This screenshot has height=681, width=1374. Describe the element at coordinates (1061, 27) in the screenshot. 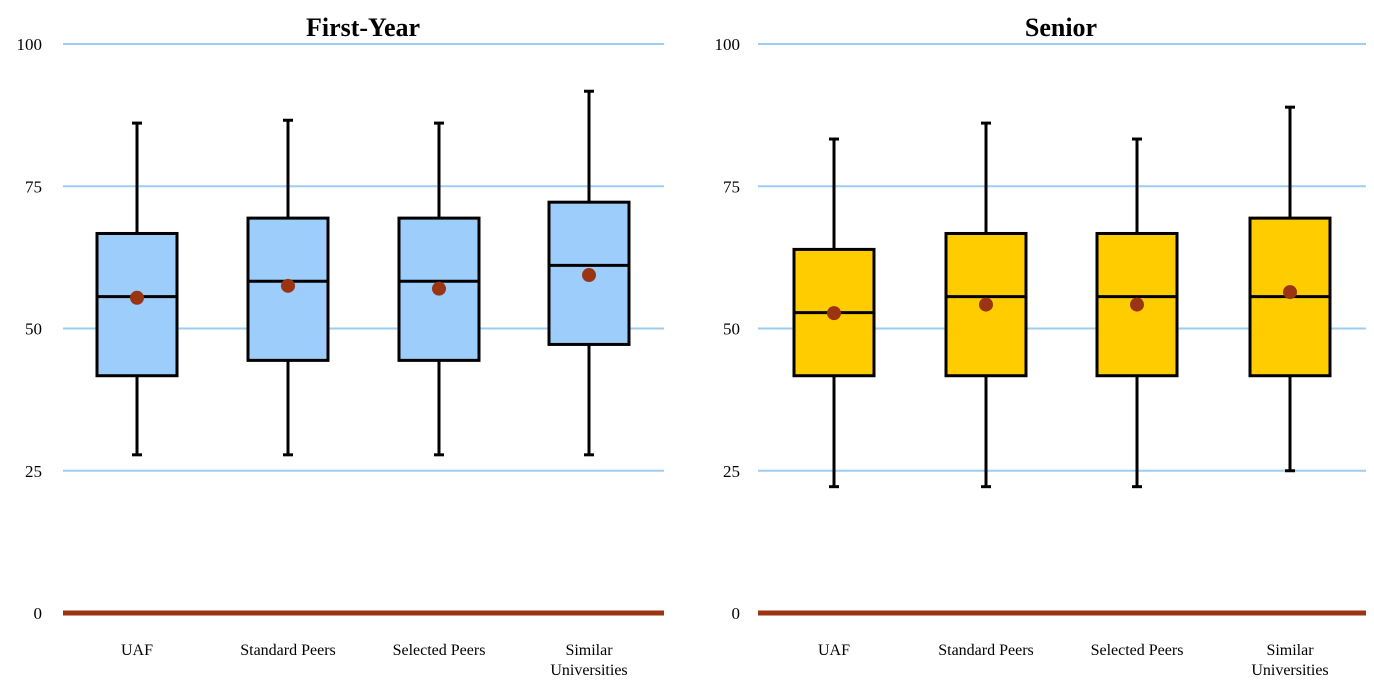

I see `panel-title: Senior` at that location.